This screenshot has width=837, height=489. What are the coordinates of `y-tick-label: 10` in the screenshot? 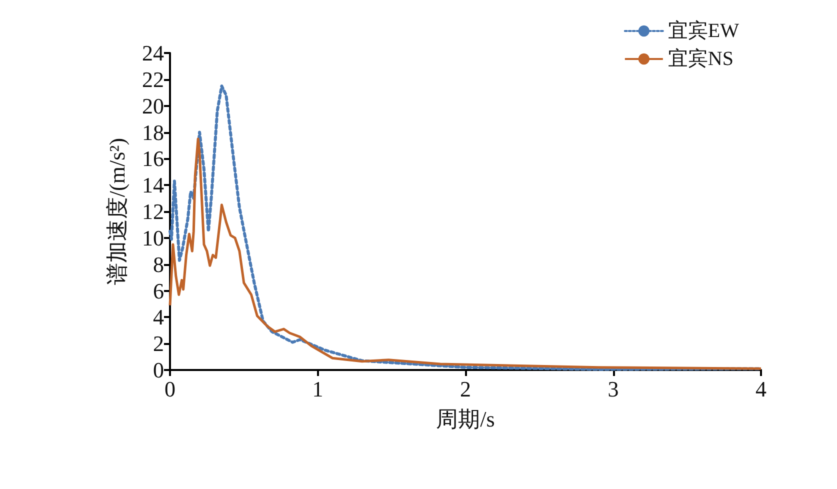 It's located at (153, 237).